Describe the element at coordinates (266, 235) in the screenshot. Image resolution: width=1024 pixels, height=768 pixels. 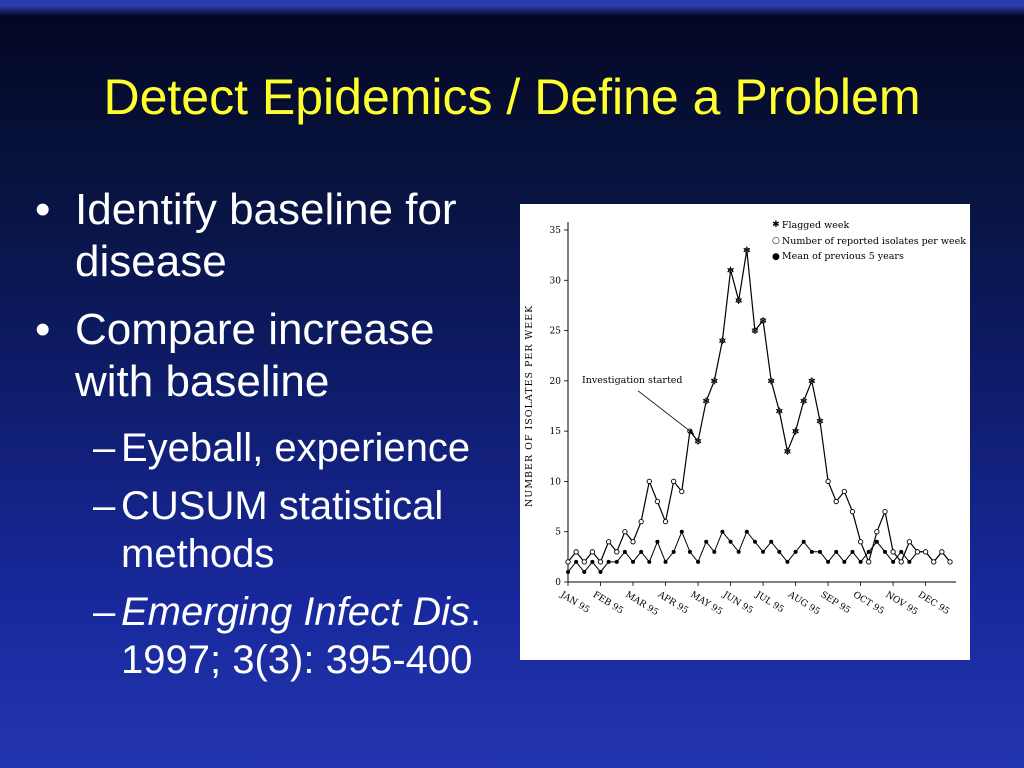
I see `bullet-text: Identify baseline for disease` at that location.